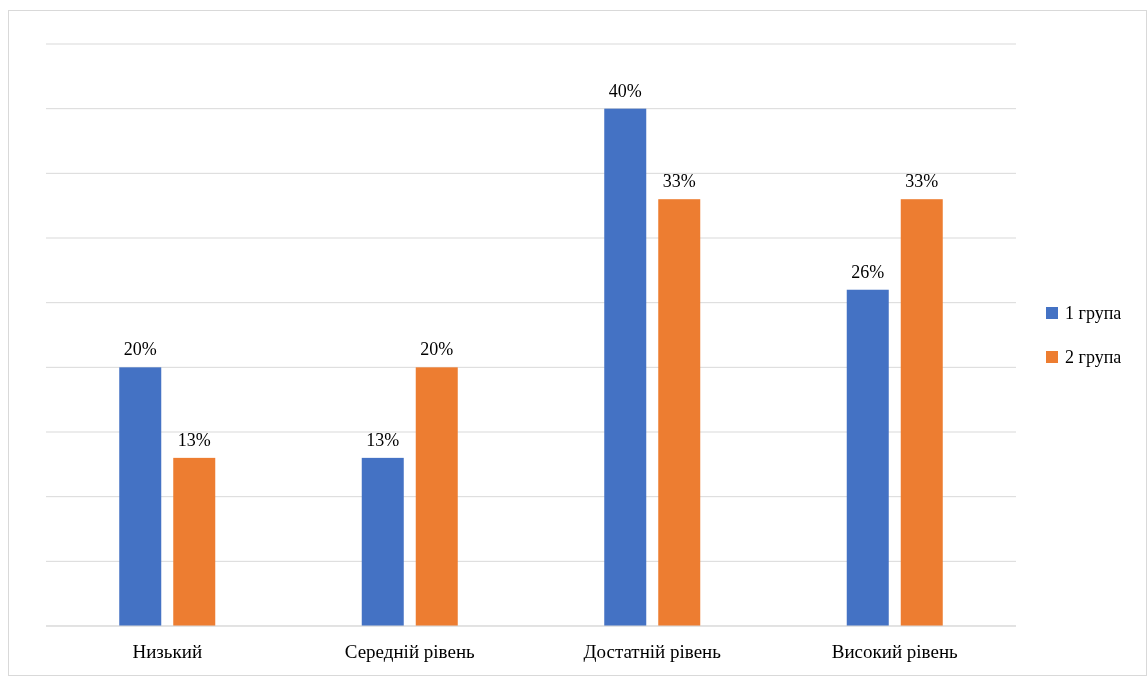  What do you see at coordinates (652, 651) in the screenshot?
I see `x-tick-label: Достатній рівень` at bounding box center [652, 651].